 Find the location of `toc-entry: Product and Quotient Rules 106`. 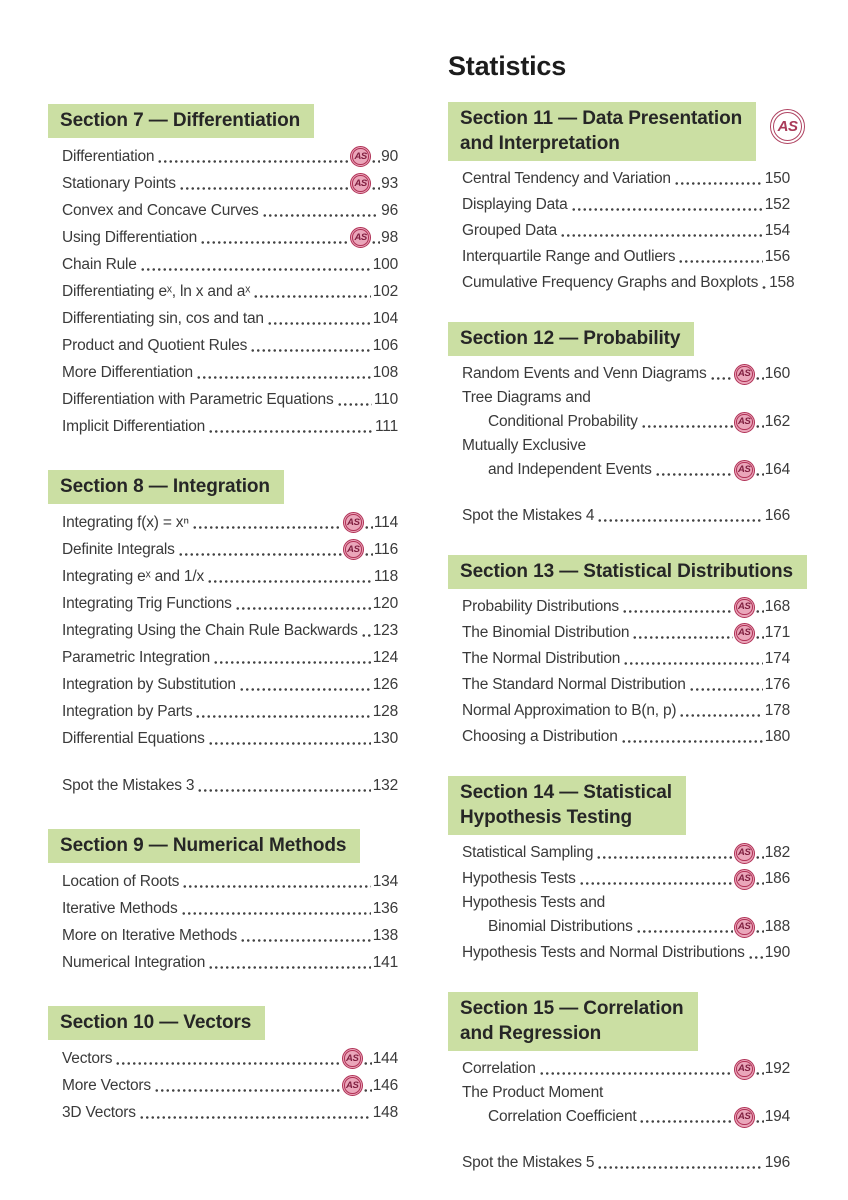

toc-entry: Product and Quotient Rules 106 is located at coordinates (230, 345).